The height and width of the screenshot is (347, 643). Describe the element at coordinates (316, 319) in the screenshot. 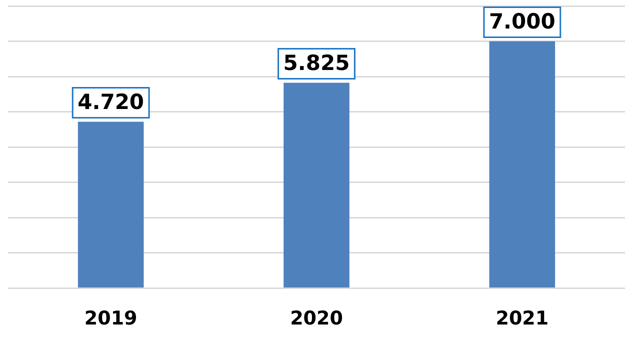

I see `x-tick-label: 2020` at that location.